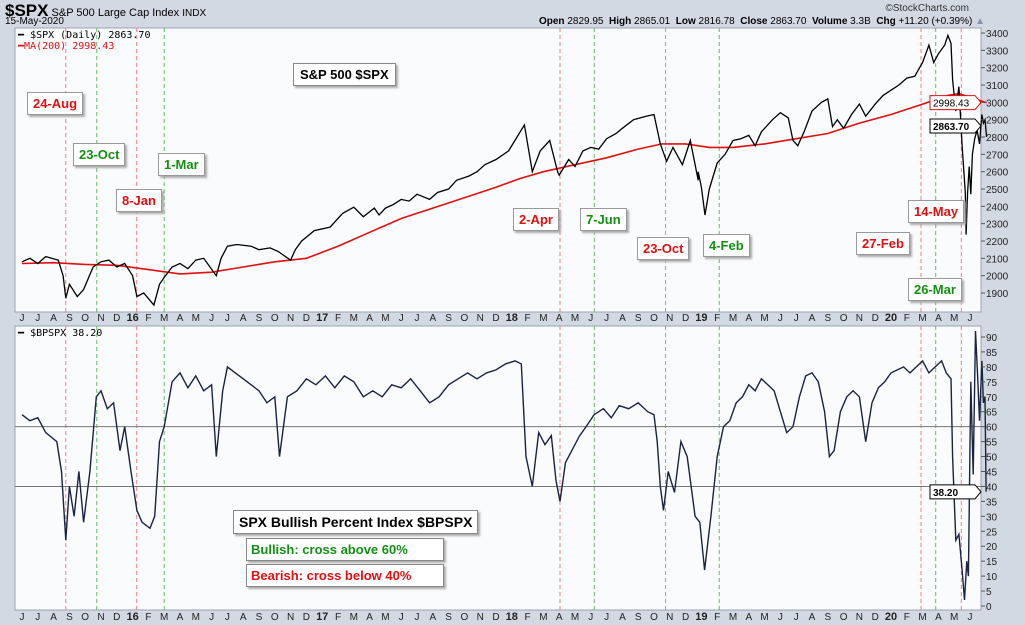  Describe the element at coordinates (132, 318) in the screenshot. I see `month-label: 16` at that location.